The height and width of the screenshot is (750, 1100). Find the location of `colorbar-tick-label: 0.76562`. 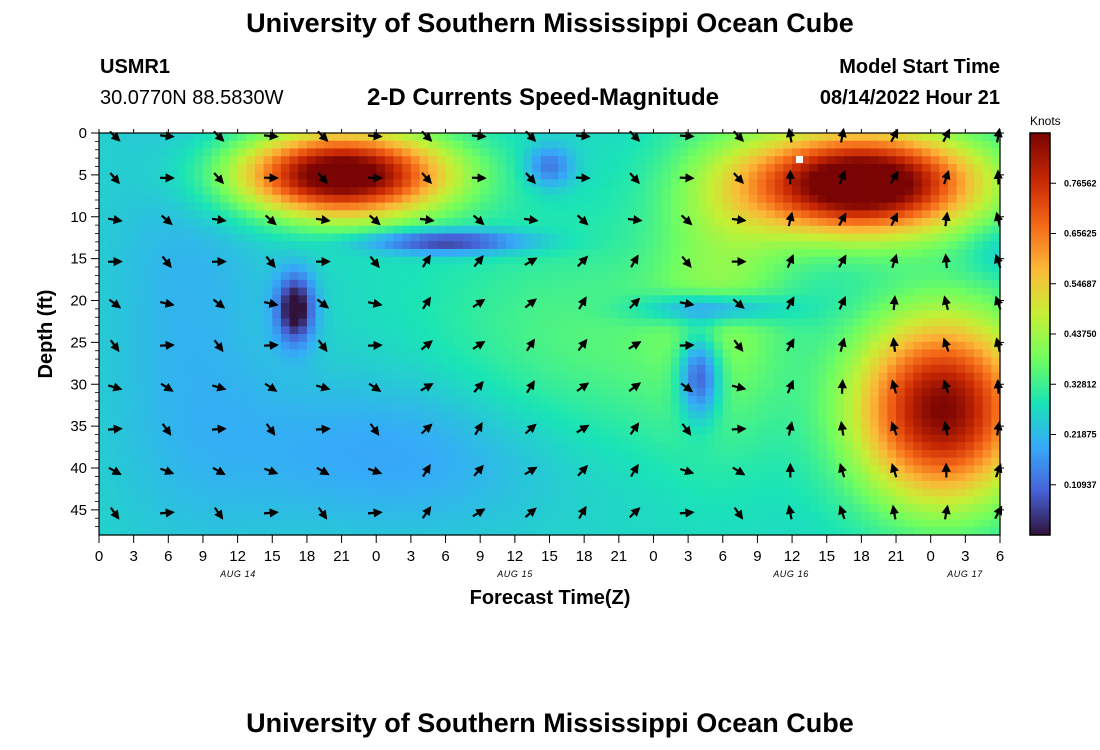

colorbar-tick-label: 0.76562 is located at coordinates (1080, 183).